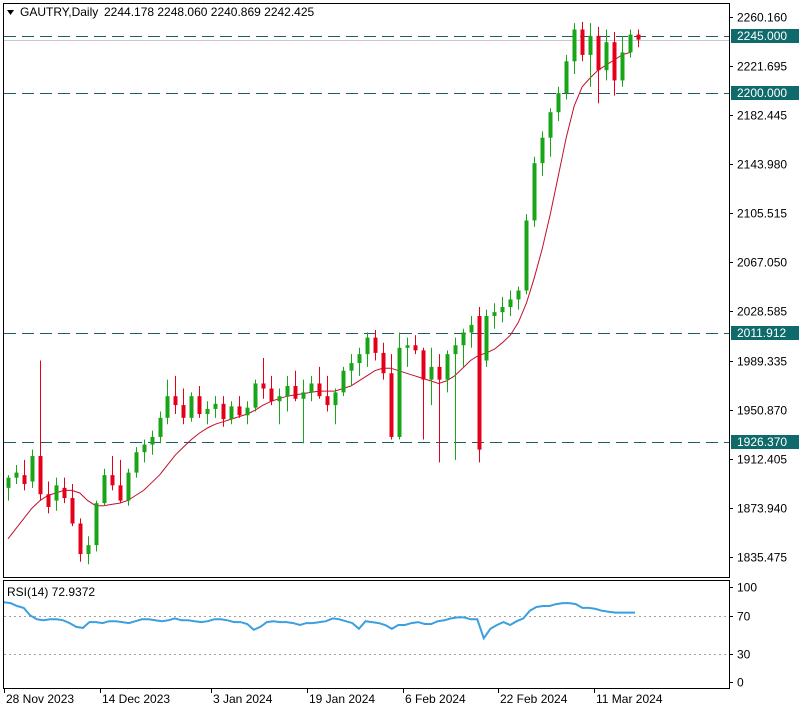 The height and width of the screenshot is (712, 803). What do you see at coordinates (762, 460) in the screenshot?
I see `price-tick-label: 1912.405` at bounding box center [762, 460].